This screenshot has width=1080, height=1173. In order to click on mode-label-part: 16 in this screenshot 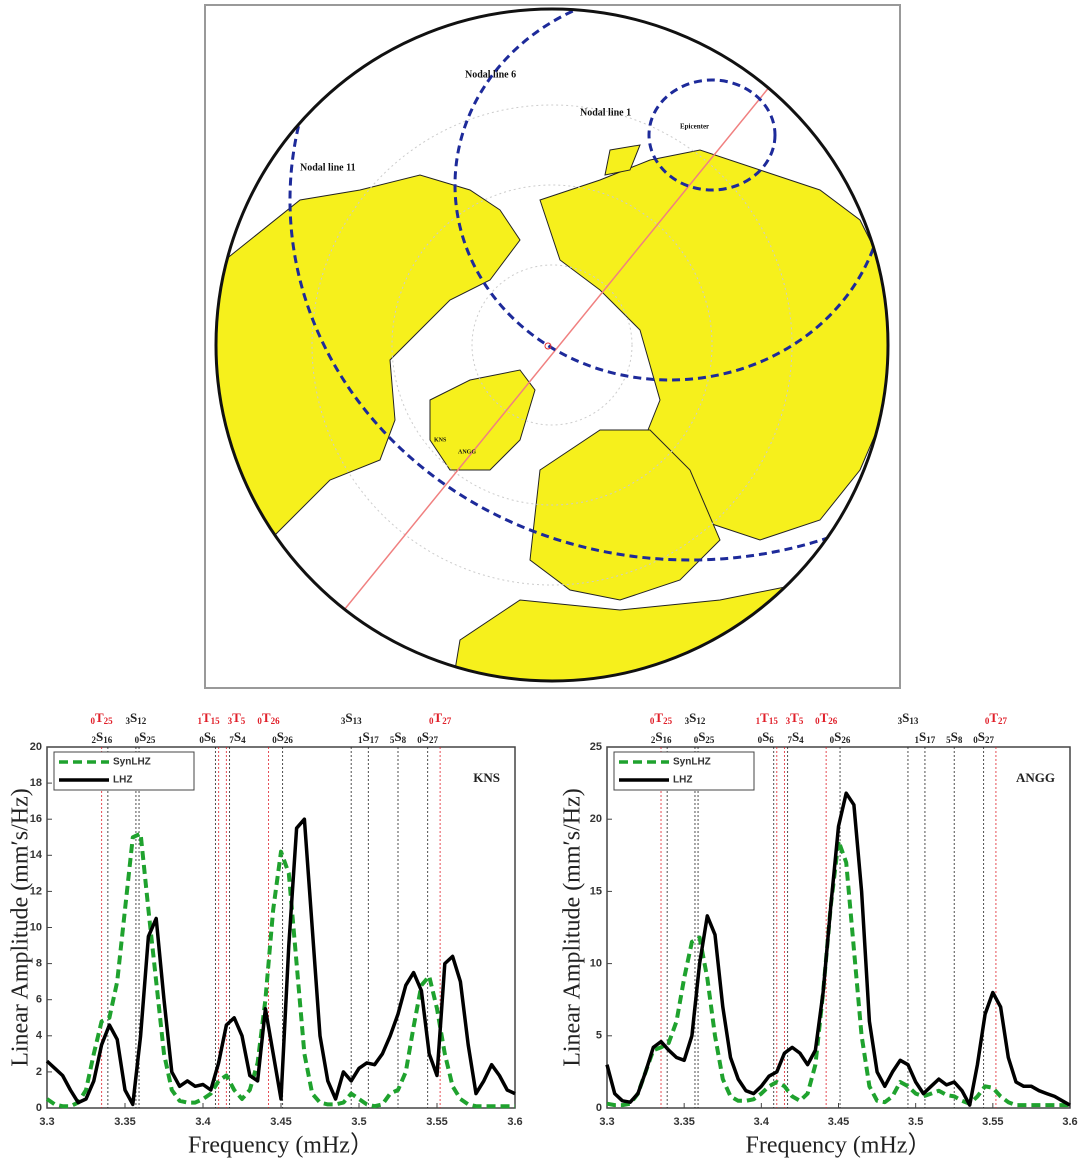, I will do `click(668, 740)`.